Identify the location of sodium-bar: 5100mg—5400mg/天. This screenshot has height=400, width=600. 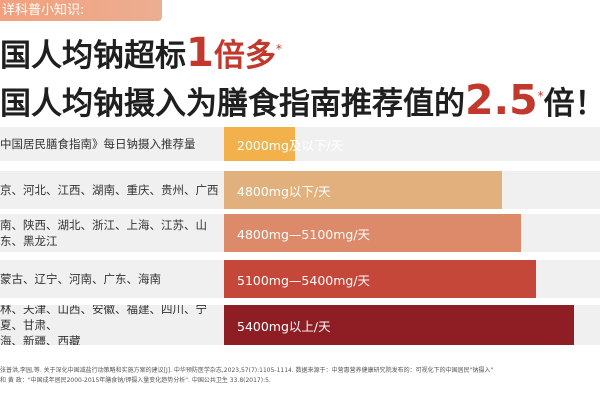
(380, 279).